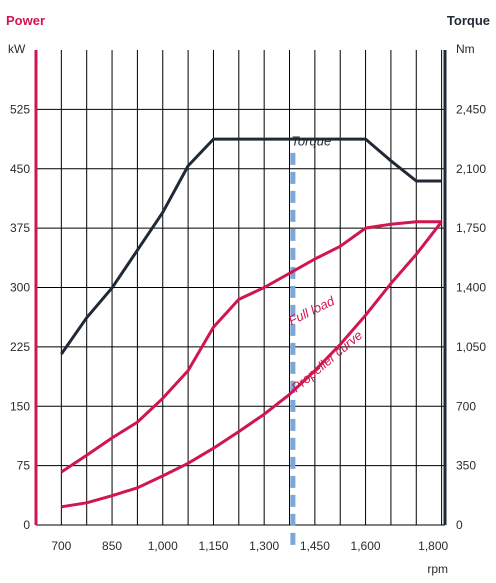 The height and width of the screenshot is (583, 496). What do you see at coordinates (311, 310) in the screenshot?
I see `full-load-curve-label: Full load` at bounding box center [311, 310].